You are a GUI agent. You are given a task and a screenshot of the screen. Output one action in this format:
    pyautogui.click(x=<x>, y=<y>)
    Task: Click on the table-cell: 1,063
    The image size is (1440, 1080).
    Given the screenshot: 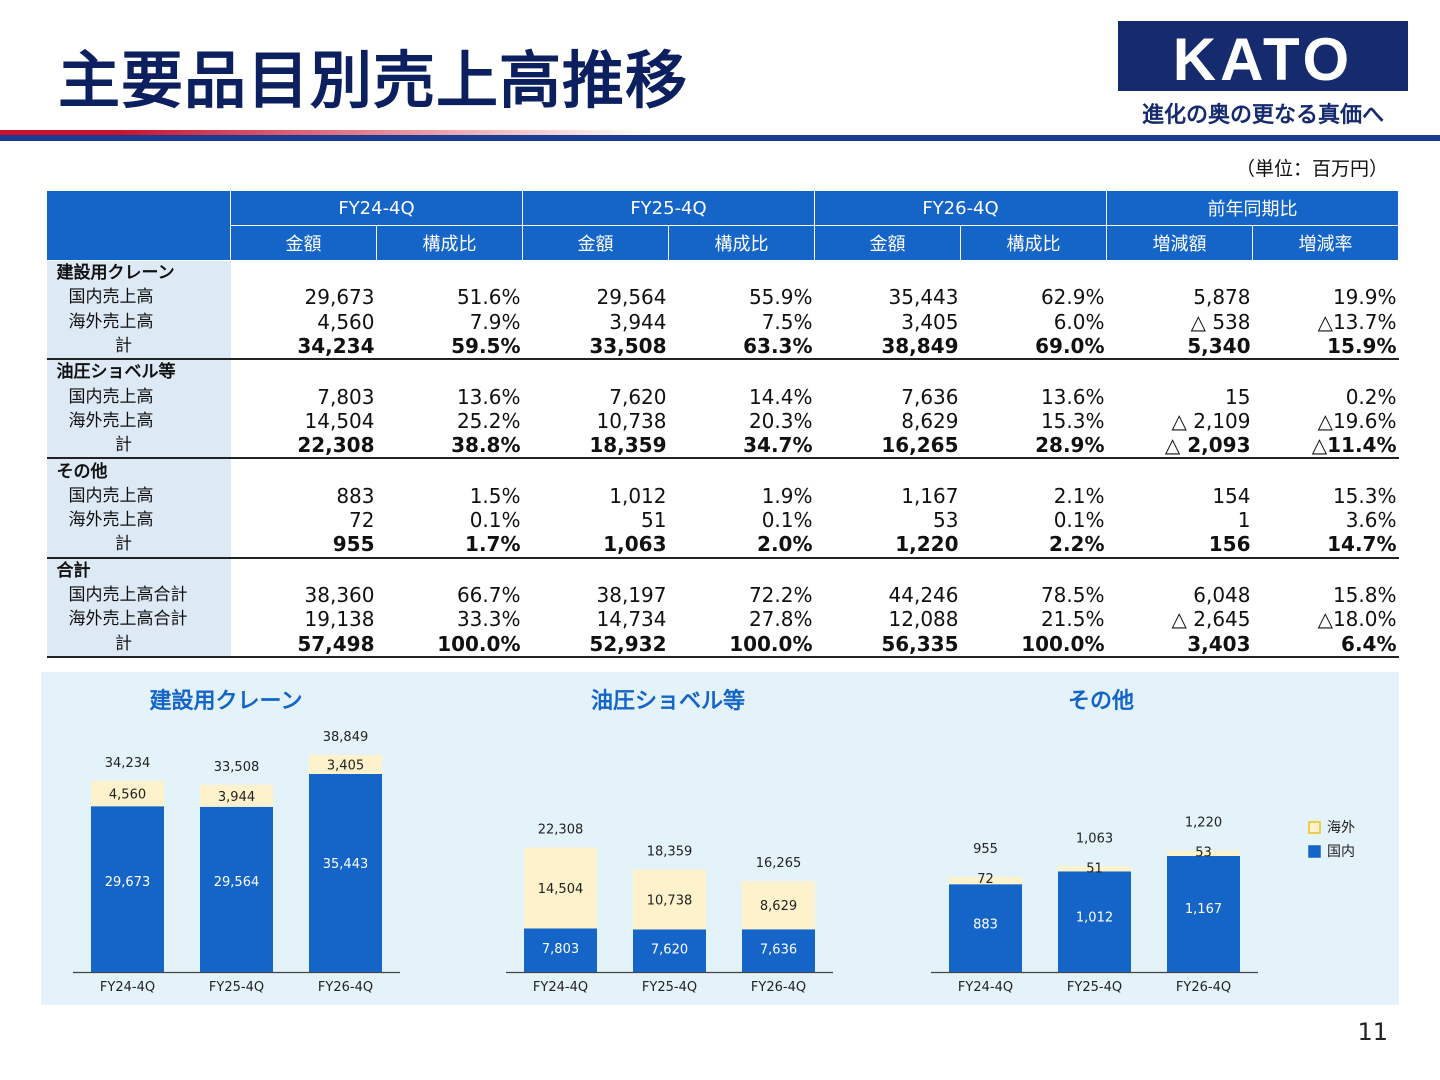 What is the action you would take?
    pyautogui.click(x=595, y=545)
    